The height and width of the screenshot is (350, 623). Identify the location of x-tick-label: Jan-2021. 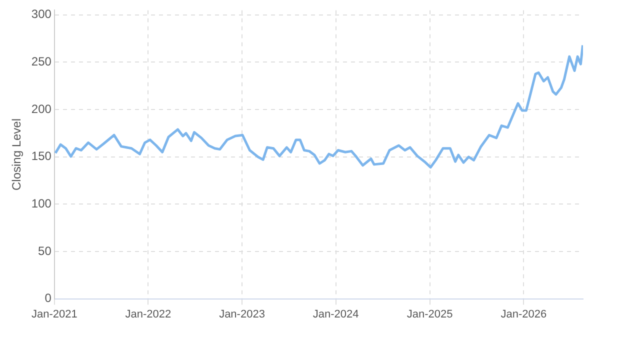
(54, 314).